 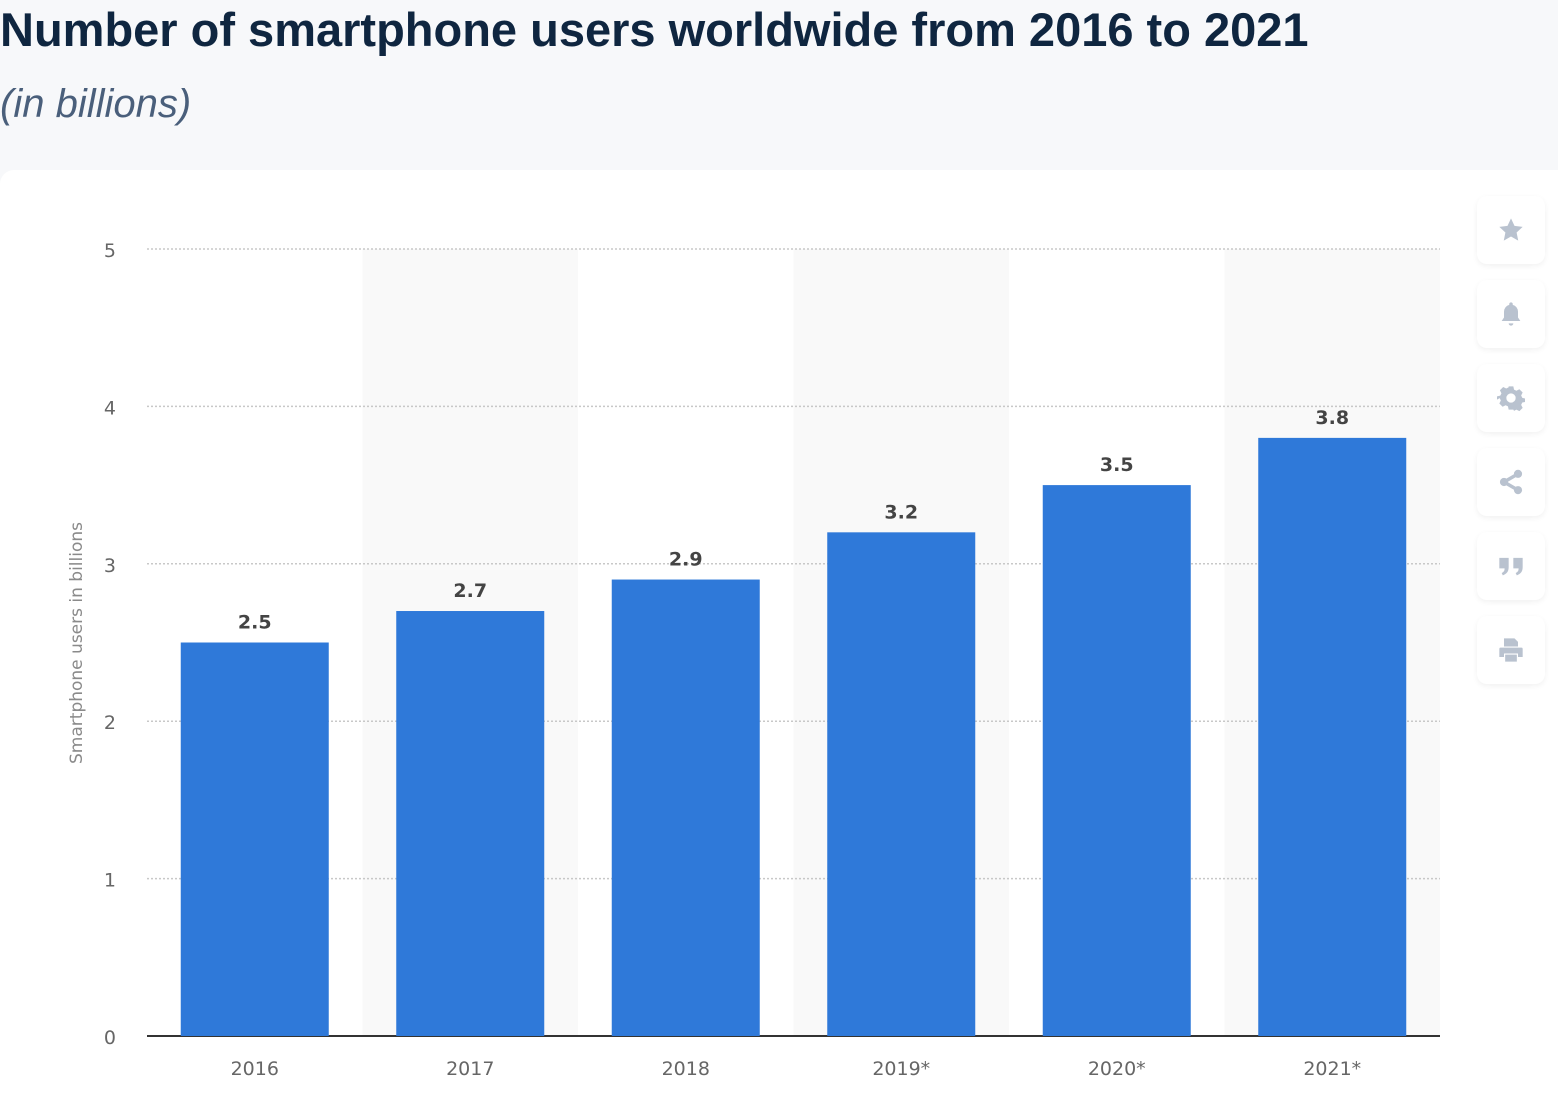 I want to click on toolbar, so click(x=1511, y=448).